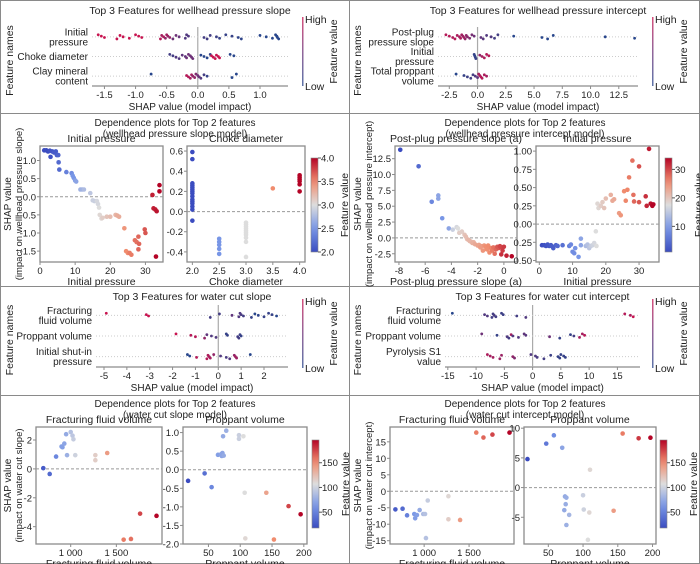  Describe the element at coordinates (350, 286) in the screenshot. I see `row-divider` at that location.